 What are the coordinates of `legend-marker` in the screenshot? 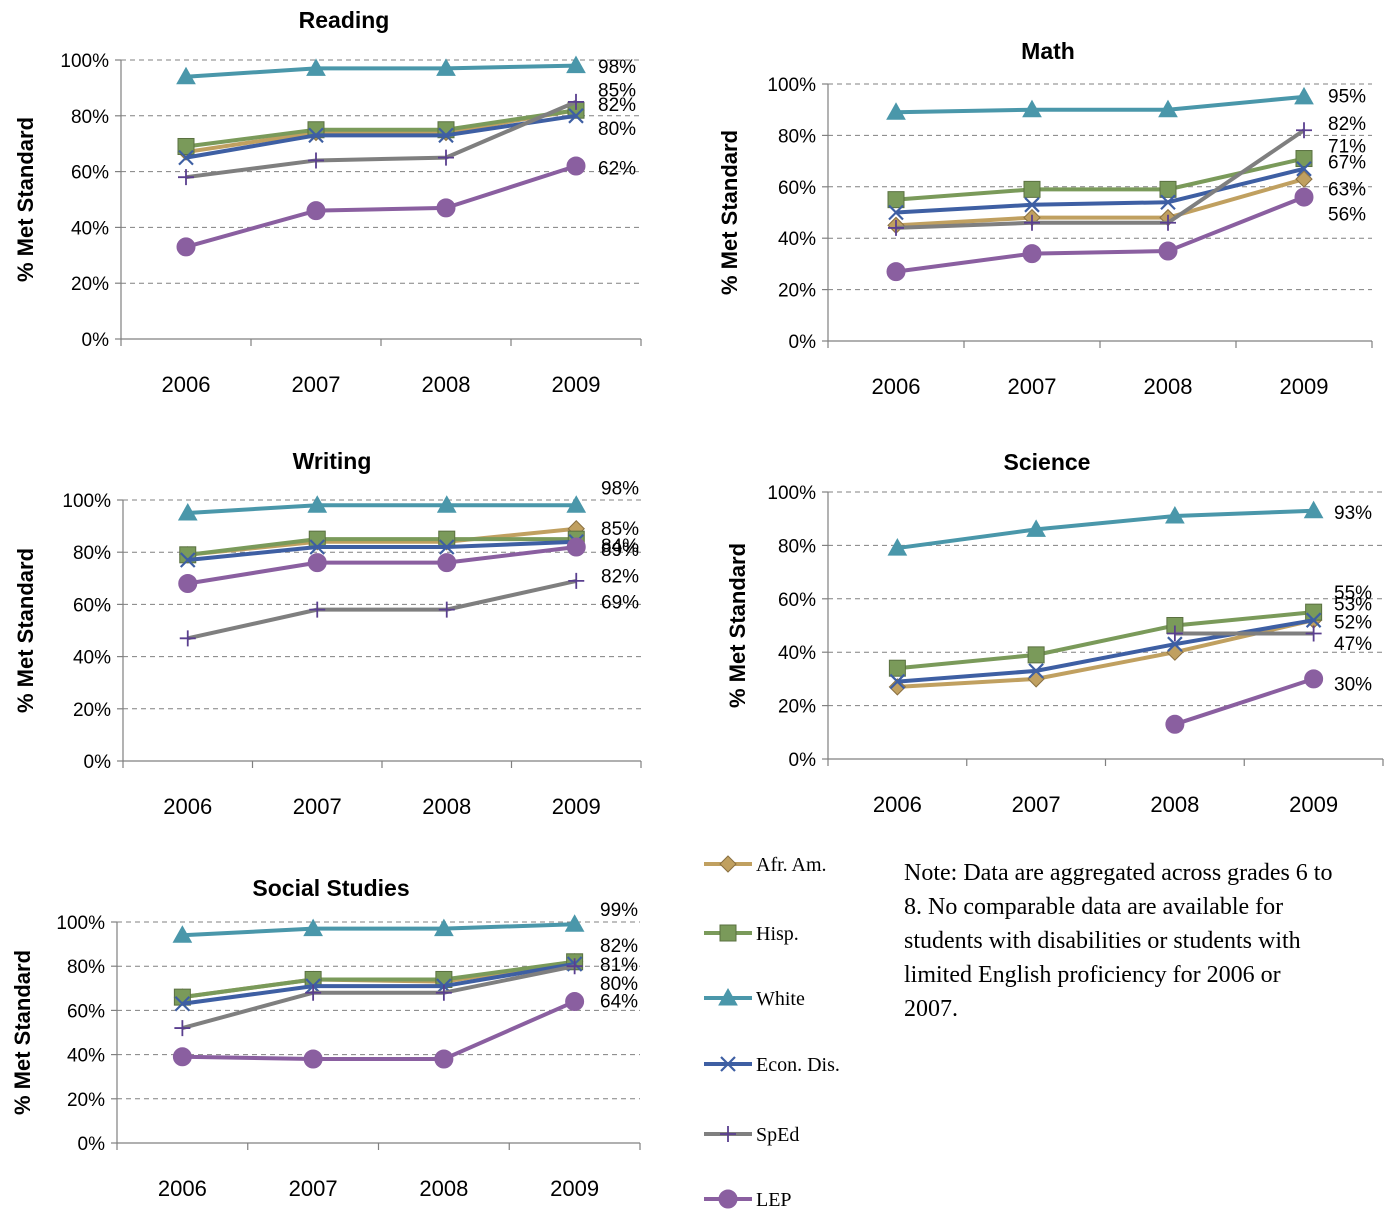 It's located at (728, 1064).